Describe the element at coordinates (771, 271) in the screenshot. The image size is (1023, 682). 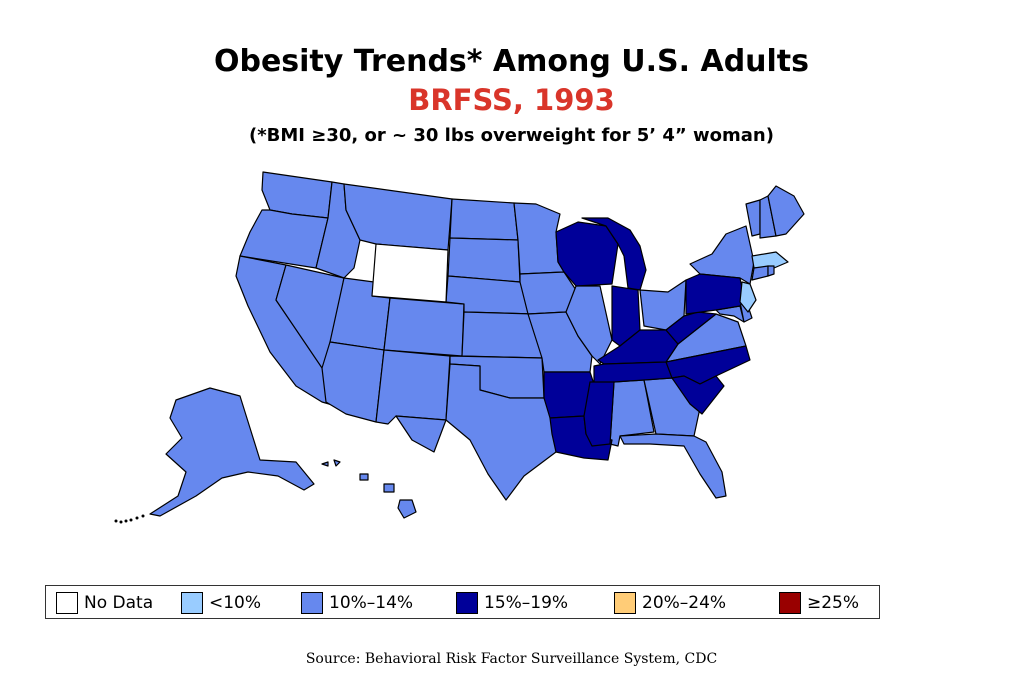
I see `state-rhode-island` at that location.